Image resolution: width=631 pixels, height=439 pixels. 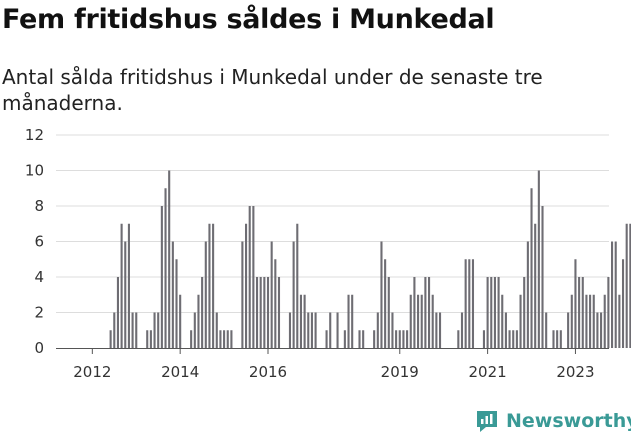 I want to click on y-tick-label: 10, so click(x=34, y=171).